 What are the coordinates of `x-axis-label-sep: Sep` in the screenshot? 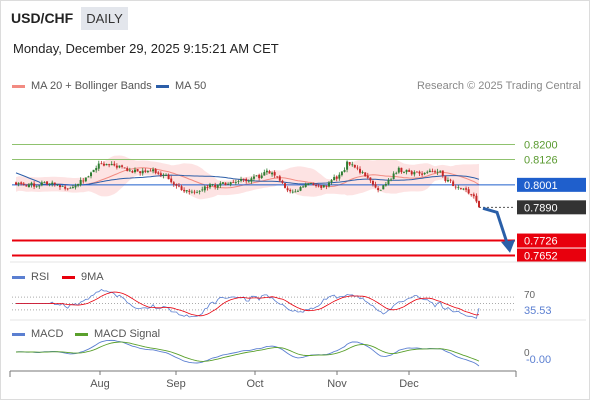 It's located at (176, 384).